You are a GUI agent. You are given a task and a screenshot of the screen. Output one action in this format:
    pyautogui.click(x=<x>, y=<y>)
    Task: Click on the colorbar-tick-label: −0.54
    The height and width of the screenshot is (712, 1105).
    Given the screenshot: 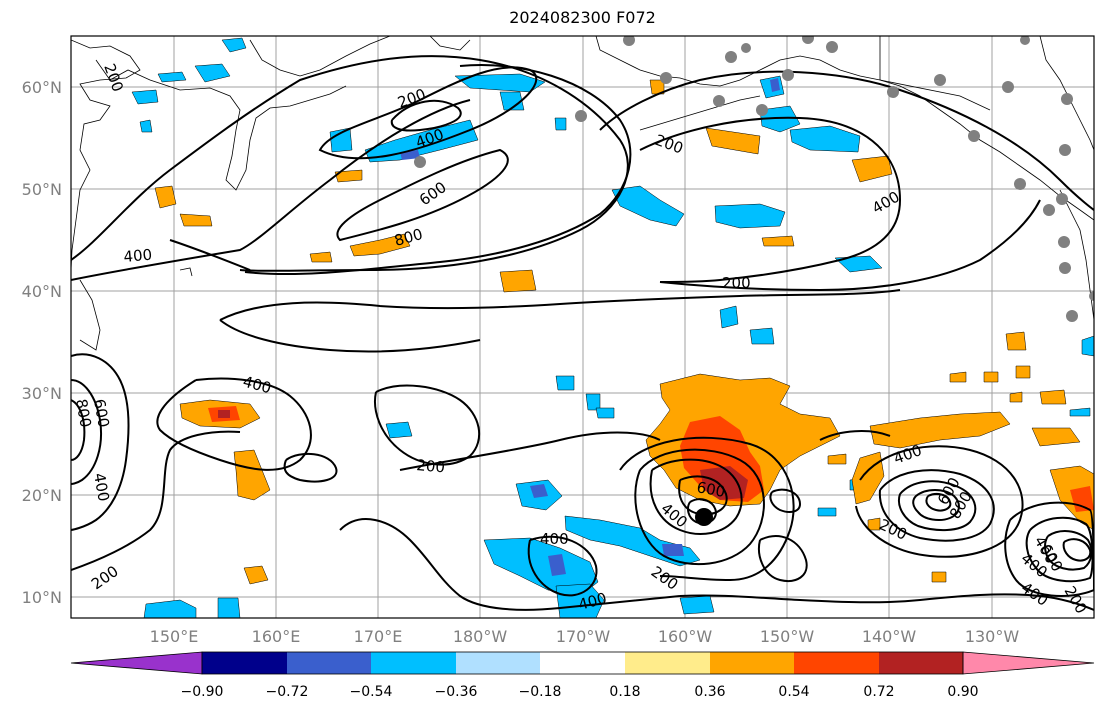 What is the action you would take?
    pyautogui.click(x=371, y=692)
    